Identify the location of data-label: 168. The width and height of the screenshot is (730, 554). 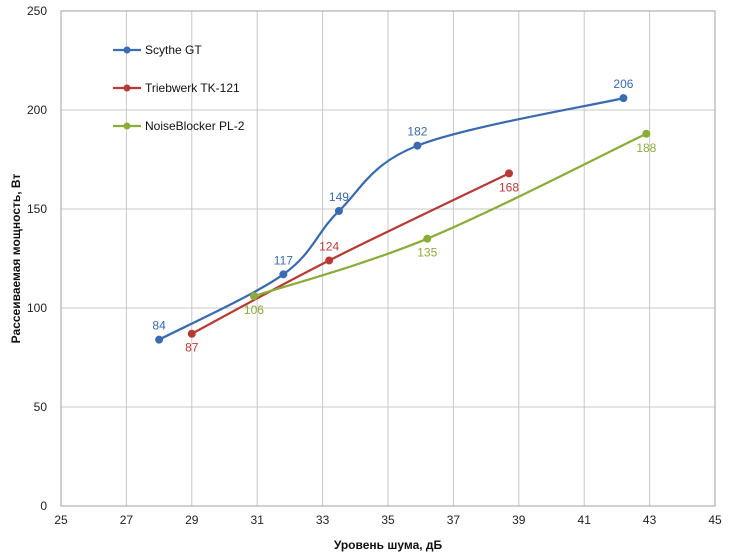
(509, 187).